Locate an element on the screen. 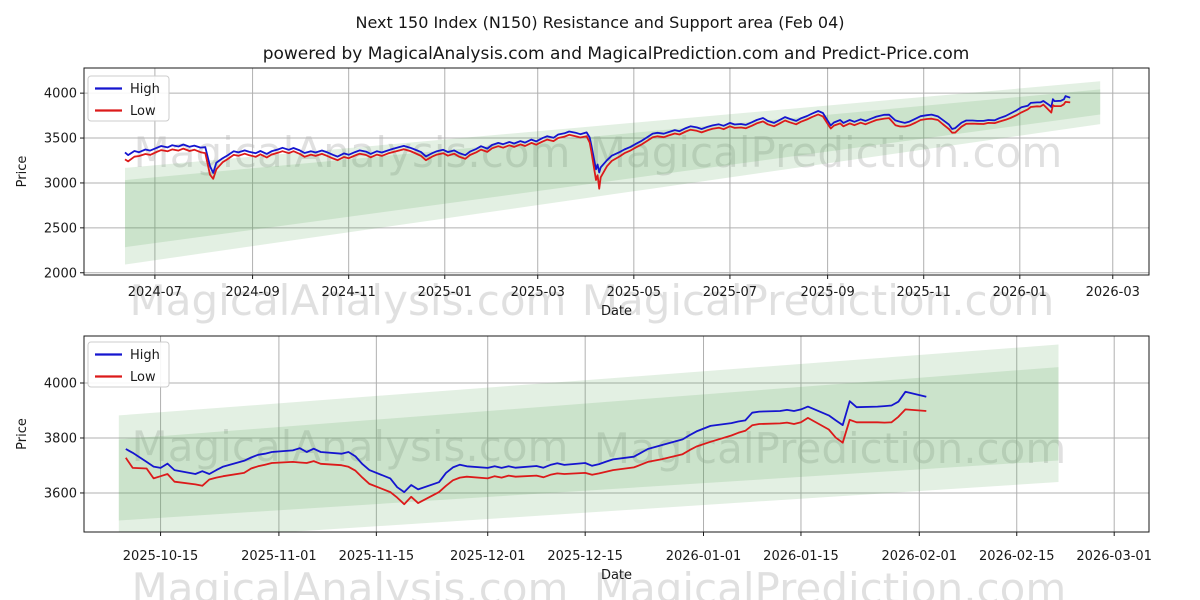 Image resolution: width=1200 pixels, height=600 pixels. x-tick-label: 2025-03 is located at coordinates (538, 292).